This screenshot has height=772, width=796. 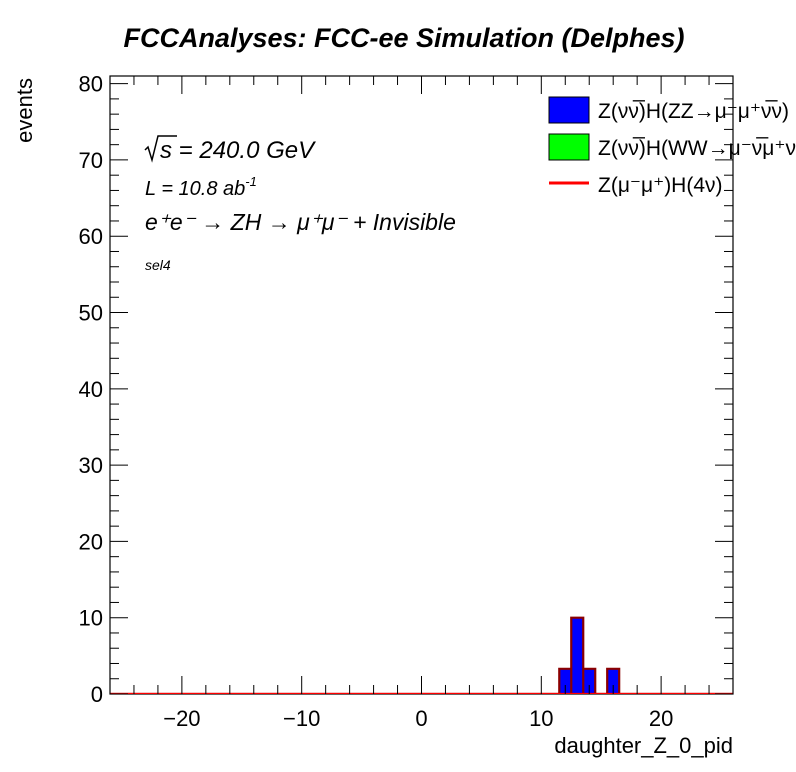 I want to click on y-tick-label: 70, so click(x=91, y=160).